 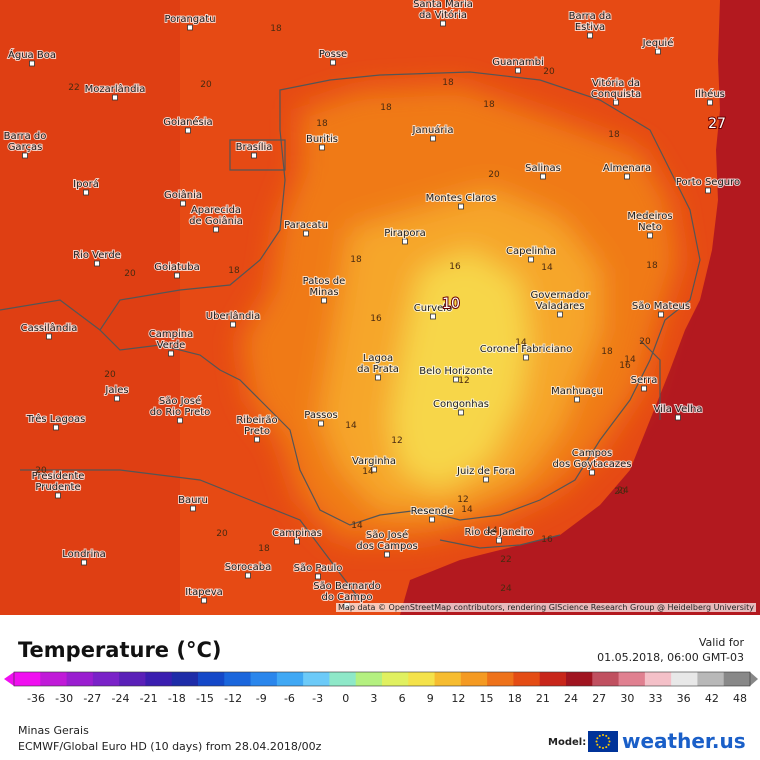 What do you see at coordinates (357, 526) in the screenshot?
I see `isoline-label: 14` at bounding box center [357, 526].